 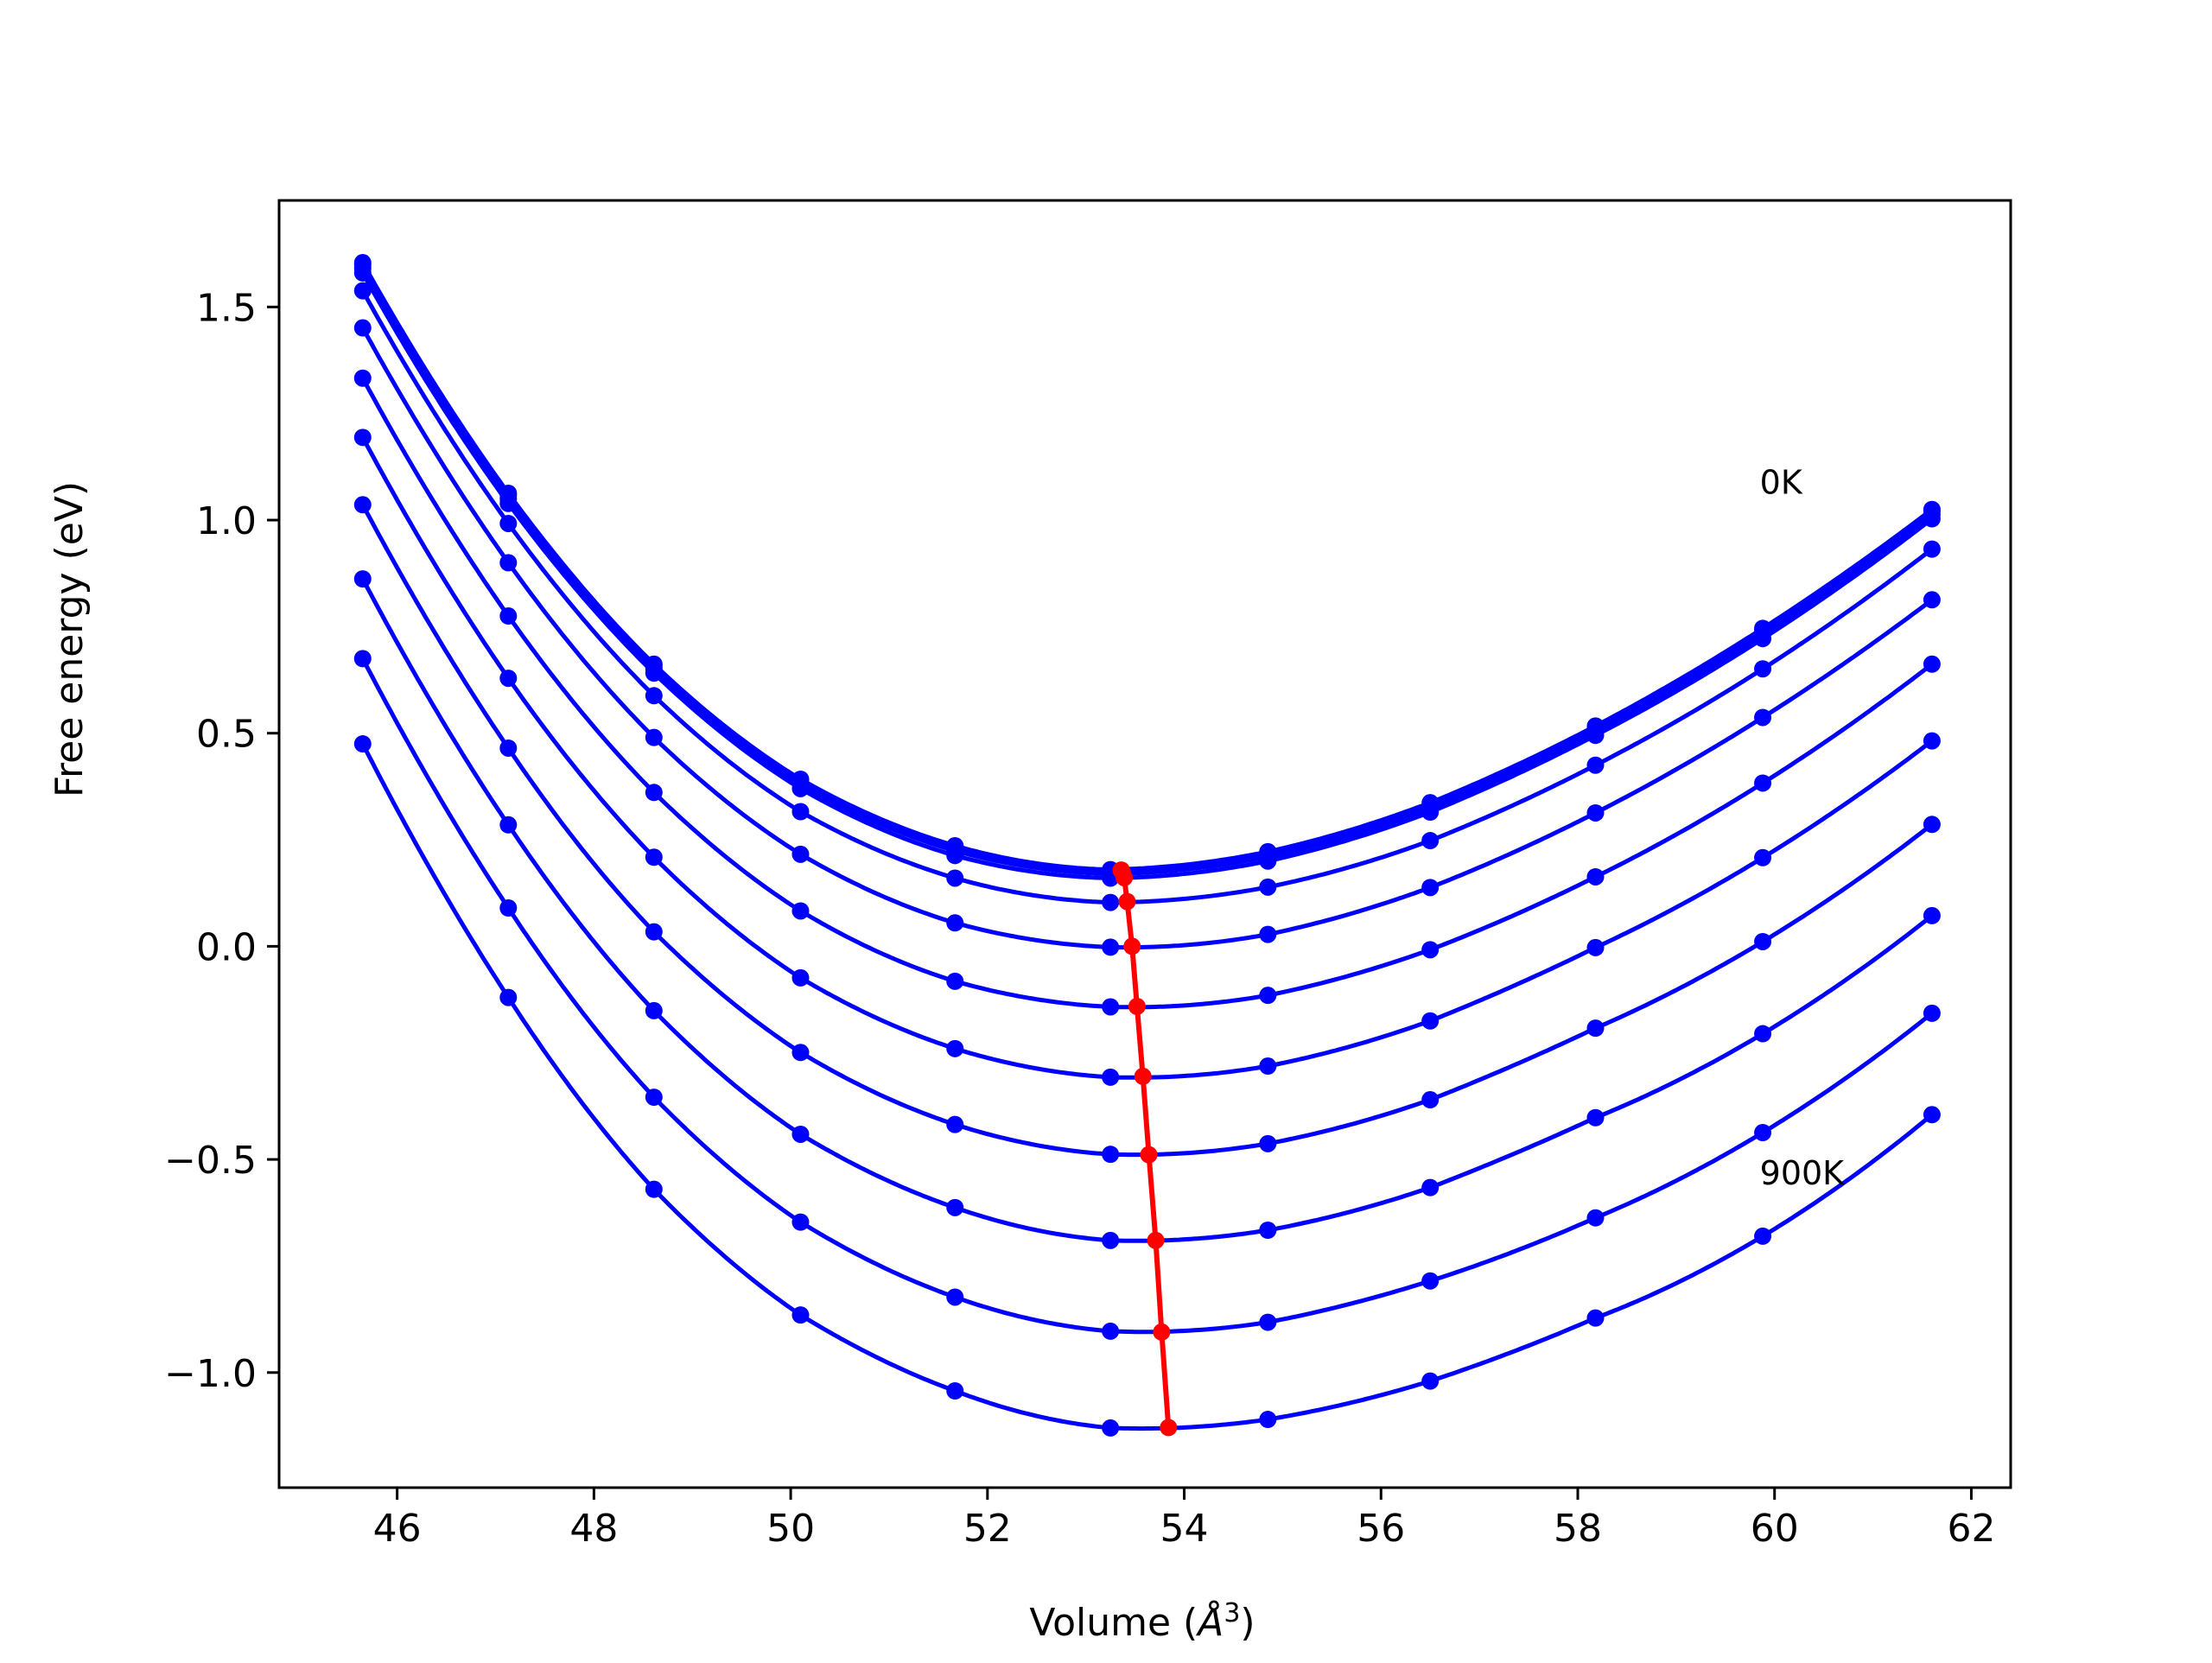 I want to click on y-tick-label-0: −1.0, so click(x=210, y=1374).